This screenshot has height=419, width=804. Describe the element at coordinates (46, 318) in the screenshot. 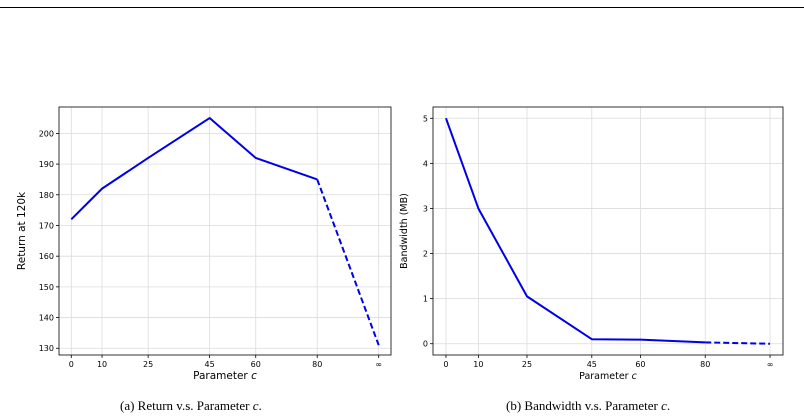

I see `chart-0-ytick-label-1: 140` at that location.